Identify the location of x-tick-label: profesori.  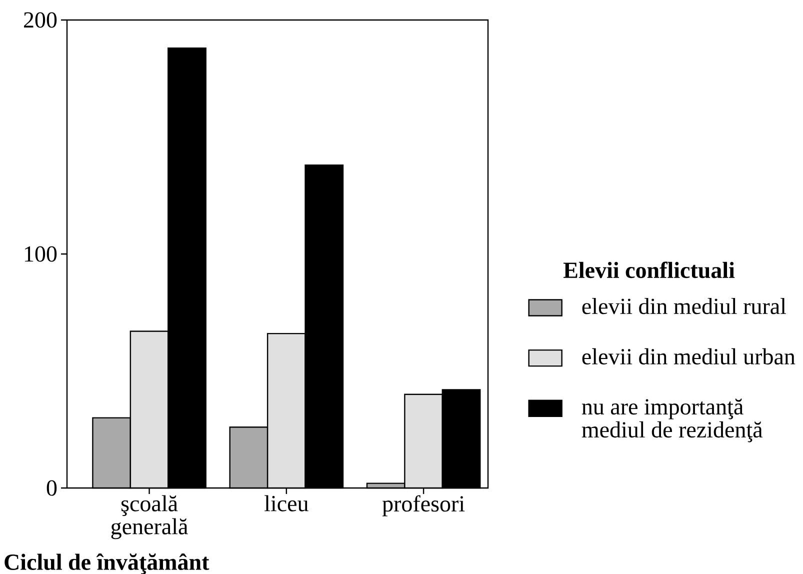
(423, 505).